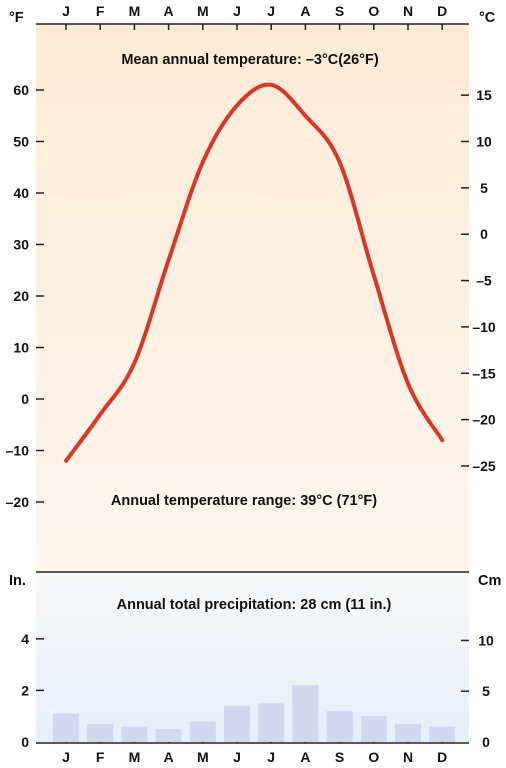 The width and height of the screenshot is (506, 768). Describe the element at coordinates (442, 757) in the screenshot. I see `bottom-month-label: D` at that location.